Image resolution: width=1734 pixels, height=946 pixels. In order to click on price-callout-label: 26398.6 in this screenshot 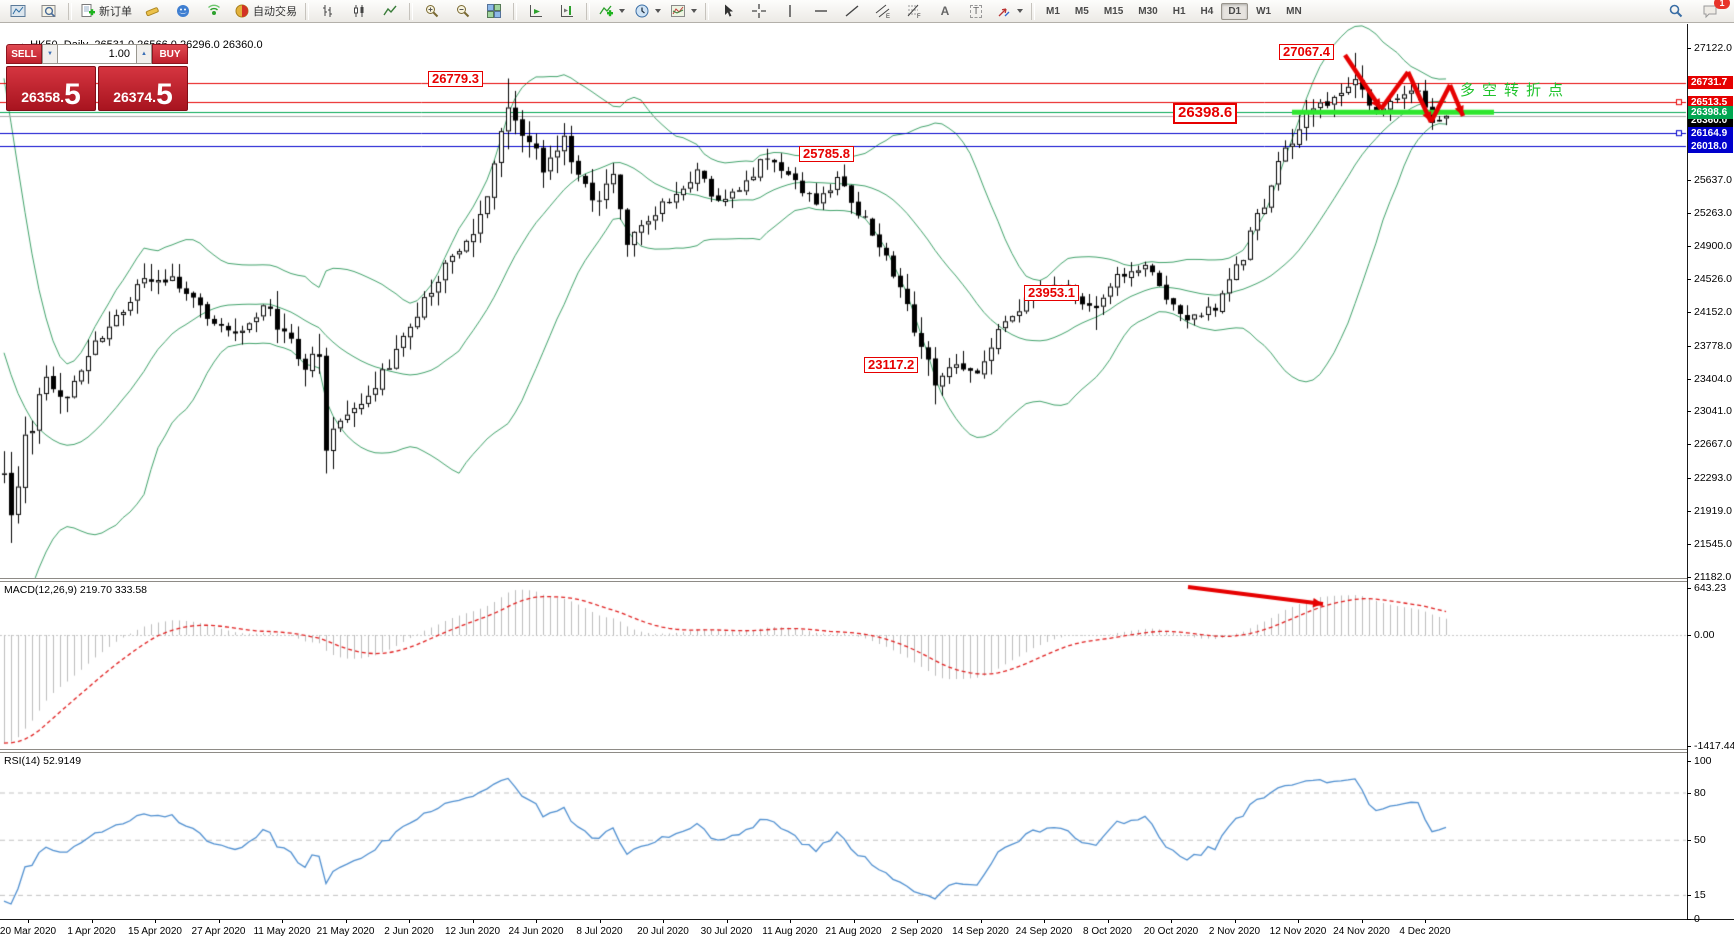, I will do `click(1205, 113)`.